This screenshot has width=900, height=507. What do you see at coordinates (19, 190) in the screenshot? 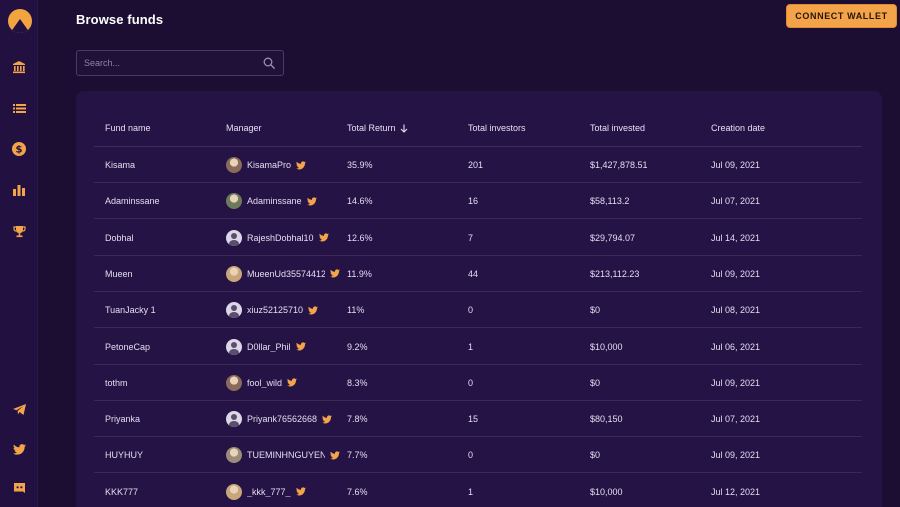
I see `bar-chart-icon` at bounding box center [19, 190].